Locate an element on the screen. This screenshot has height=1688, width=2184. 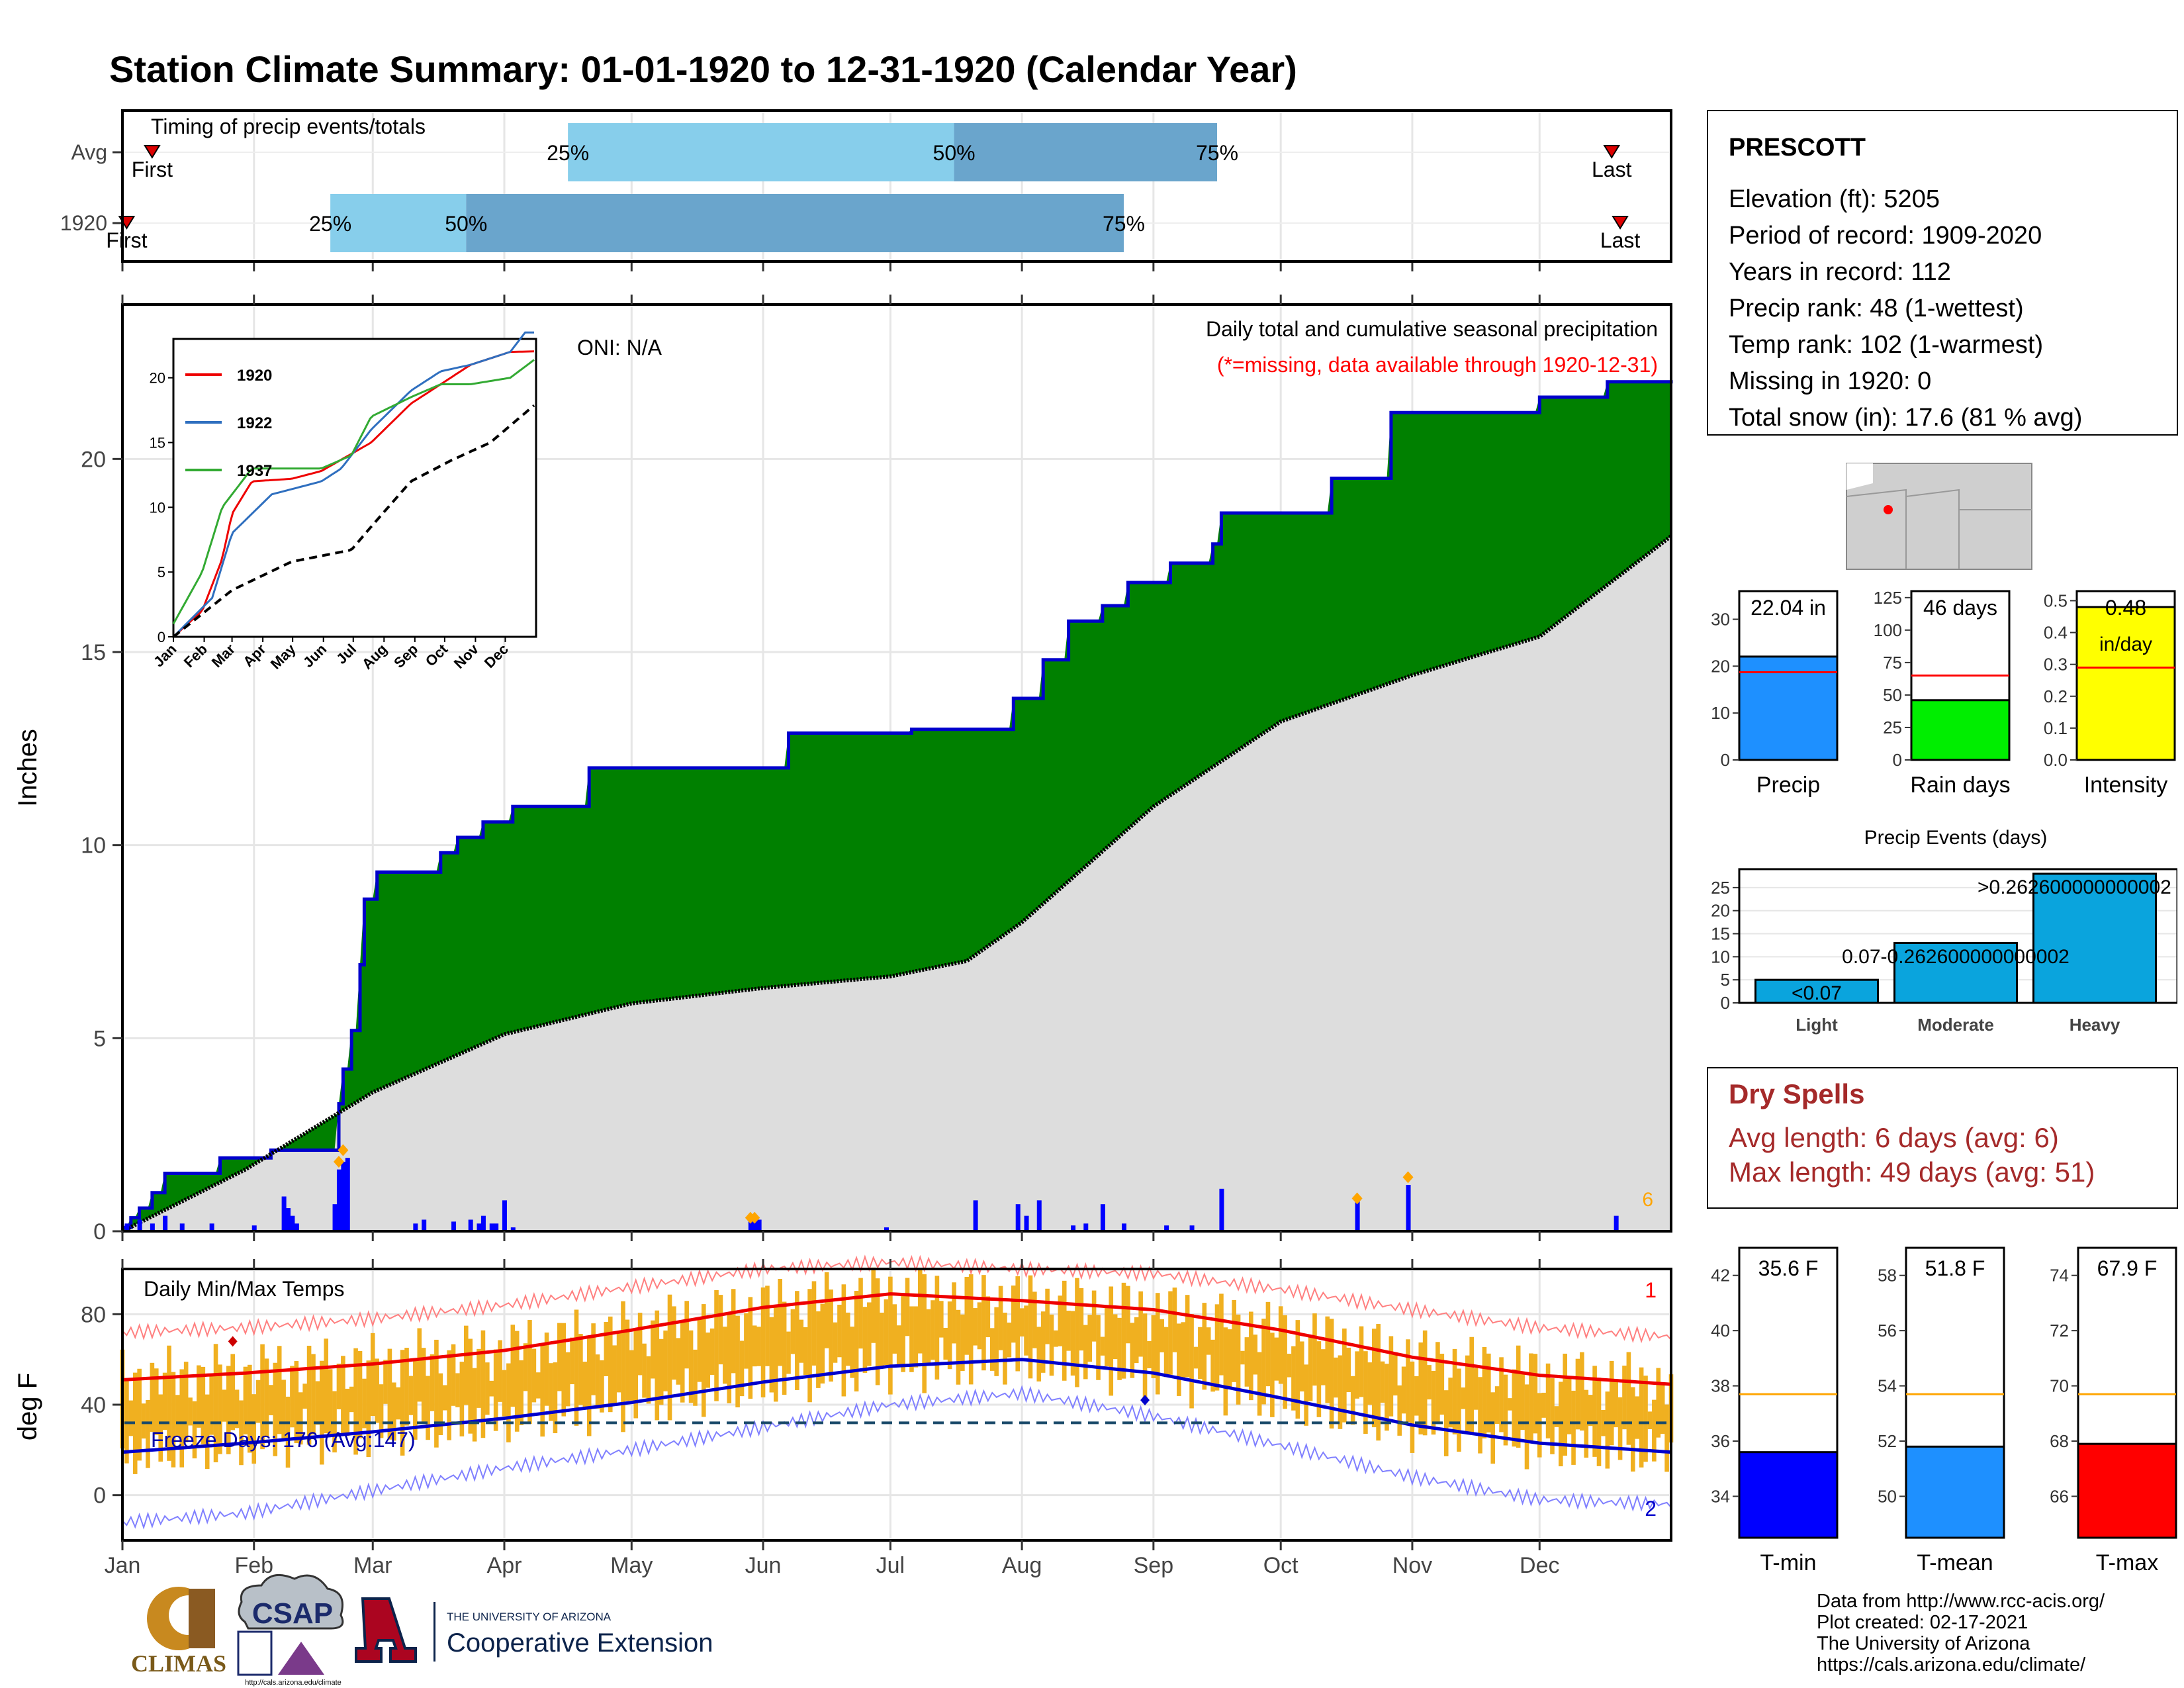
mini-chart-value-label: 46 days is located at coordinates (1960, 608).